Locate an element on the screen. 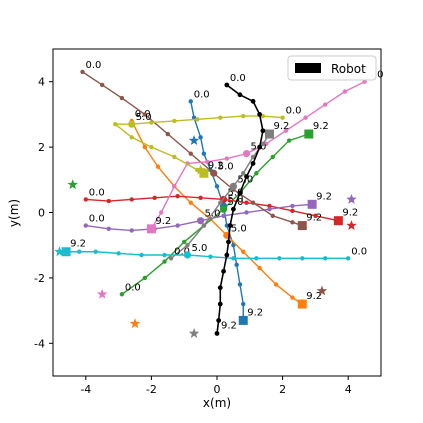  x-tick-label: 4 is located at coordinates (348, 389).